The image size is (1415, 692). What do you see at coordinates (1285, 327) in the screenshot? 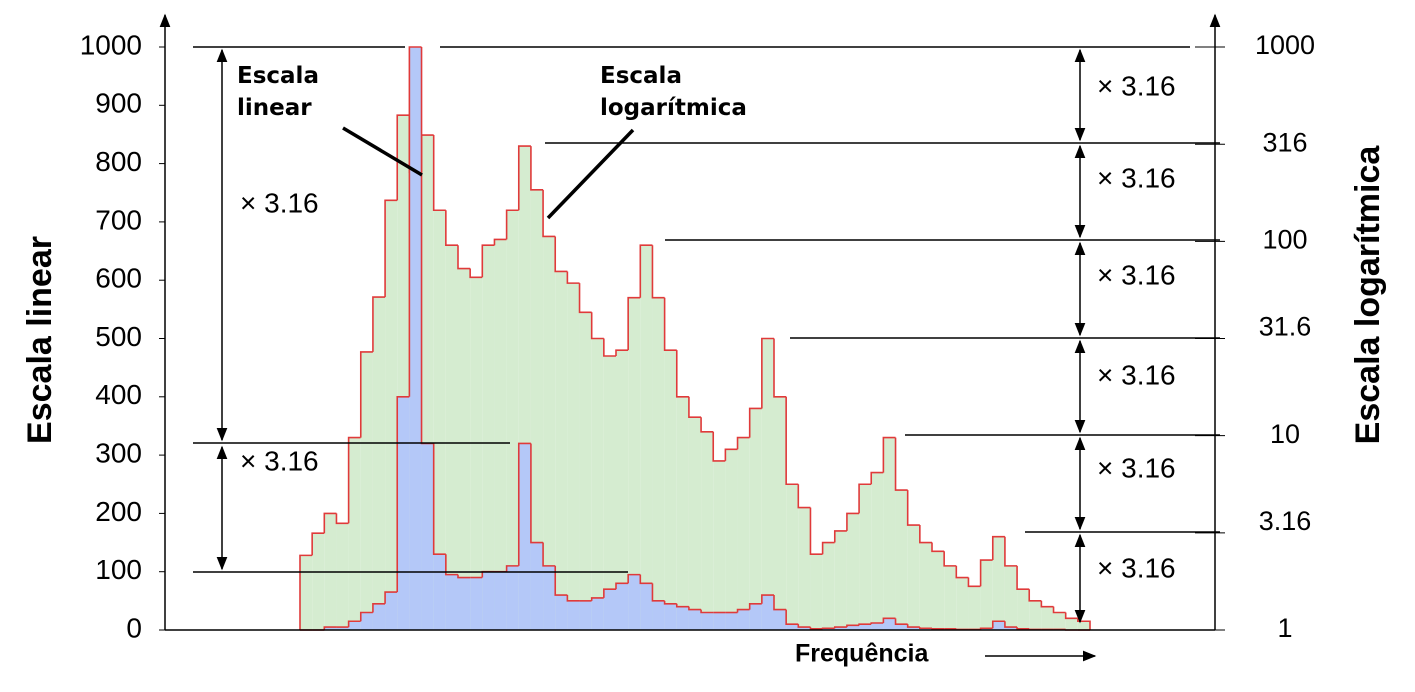
I see `y2-tick-label: 31.6` at bounding box center [1285, 327].